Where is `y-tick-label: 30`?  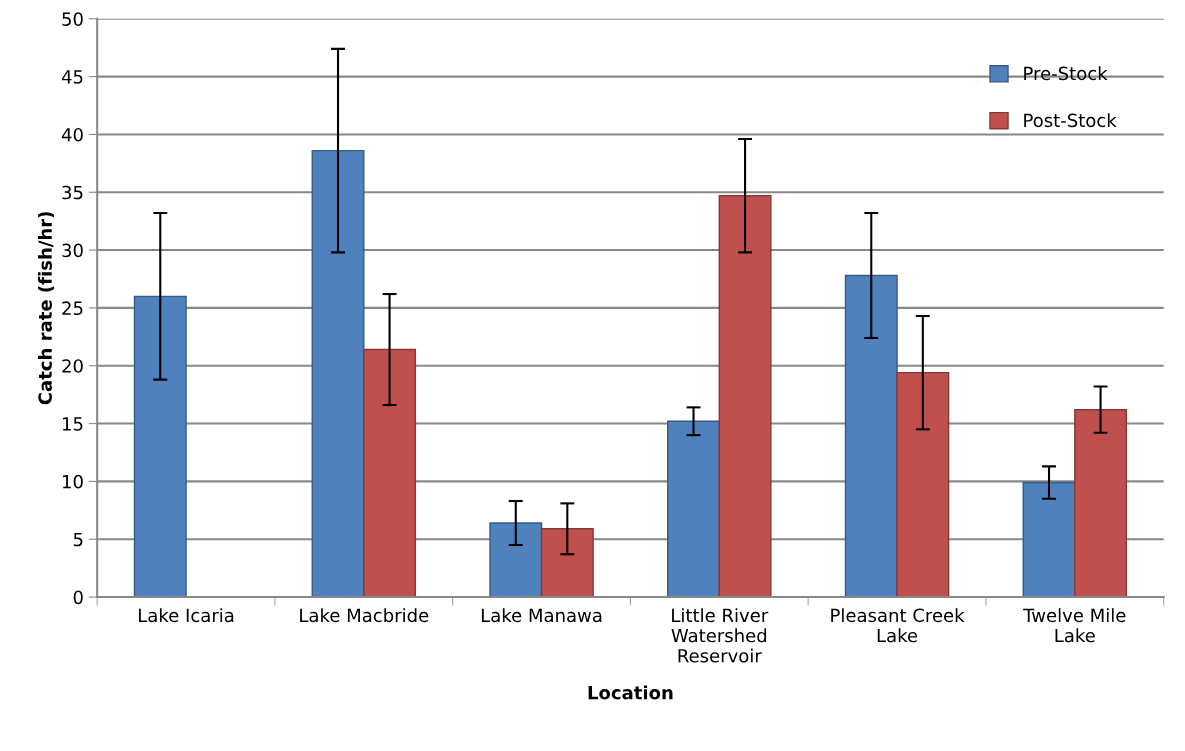 y-tick-label: 30 is located at coordinates (72, 250).